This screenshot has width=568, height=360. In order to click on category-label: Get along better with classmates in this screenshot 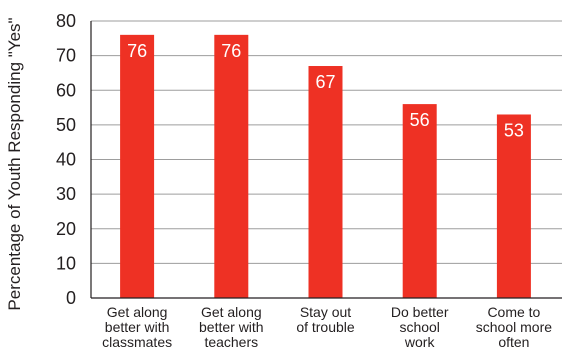, I will do `click(137, 327)`.